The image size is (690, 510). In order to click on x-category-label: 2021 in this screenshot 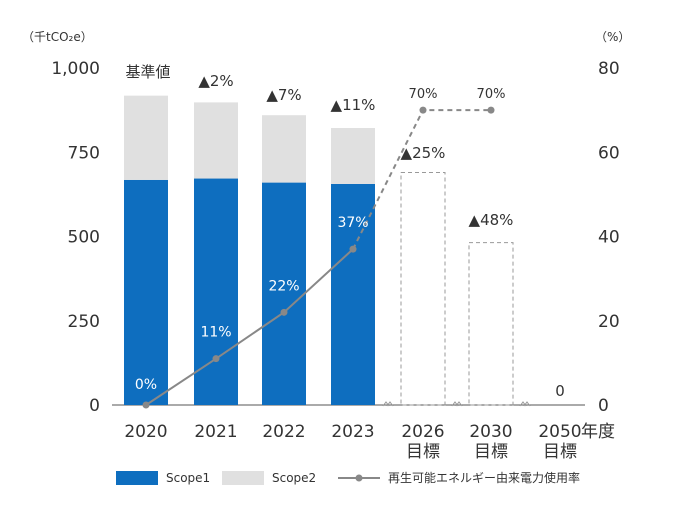, I will do `click(215, 432)`.